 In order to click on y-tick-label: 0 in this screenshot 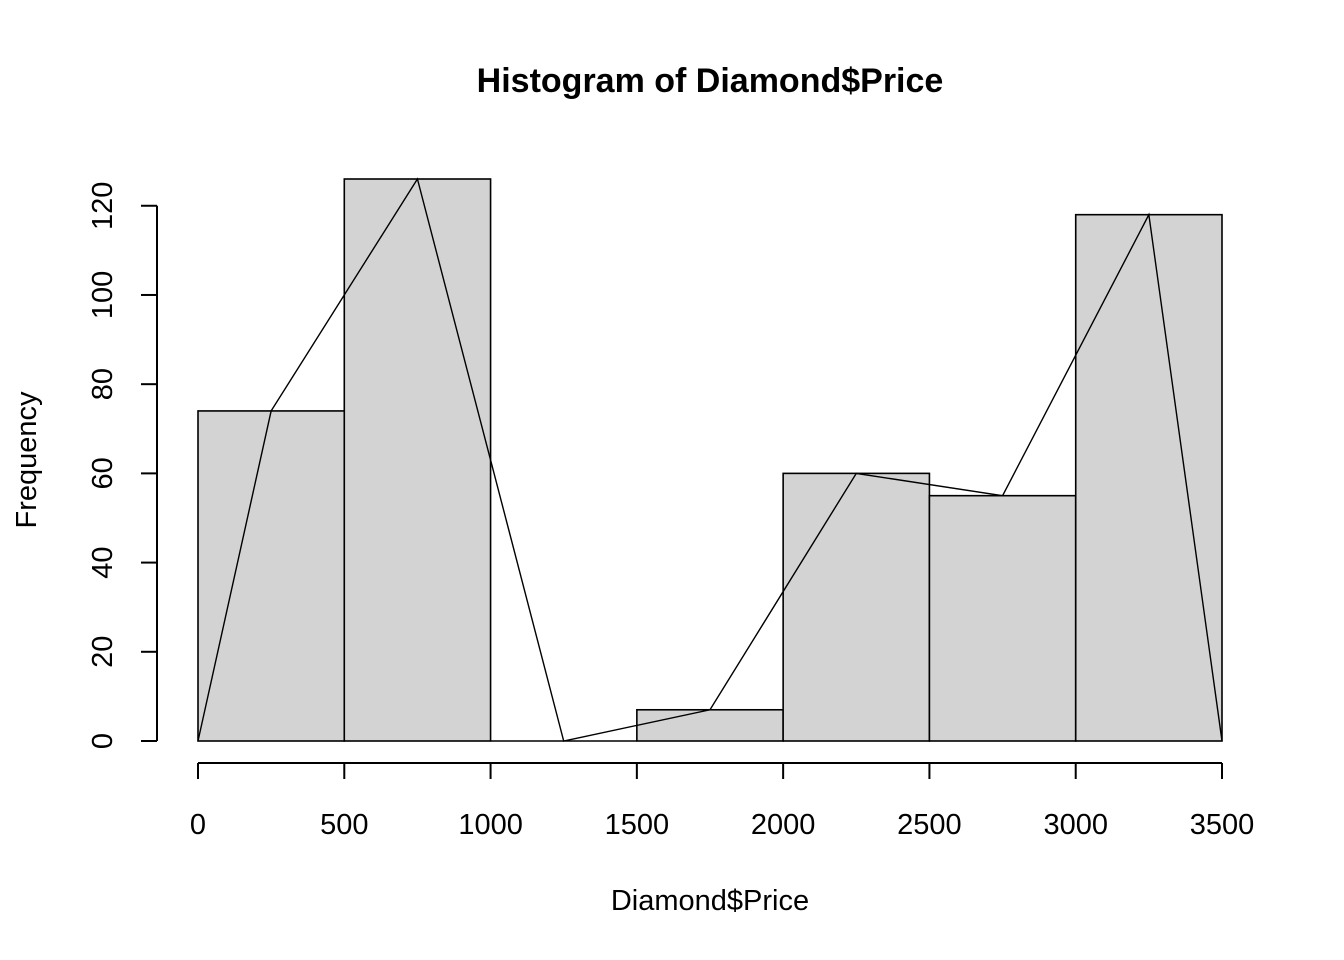, I will do `click(103, 741)`.